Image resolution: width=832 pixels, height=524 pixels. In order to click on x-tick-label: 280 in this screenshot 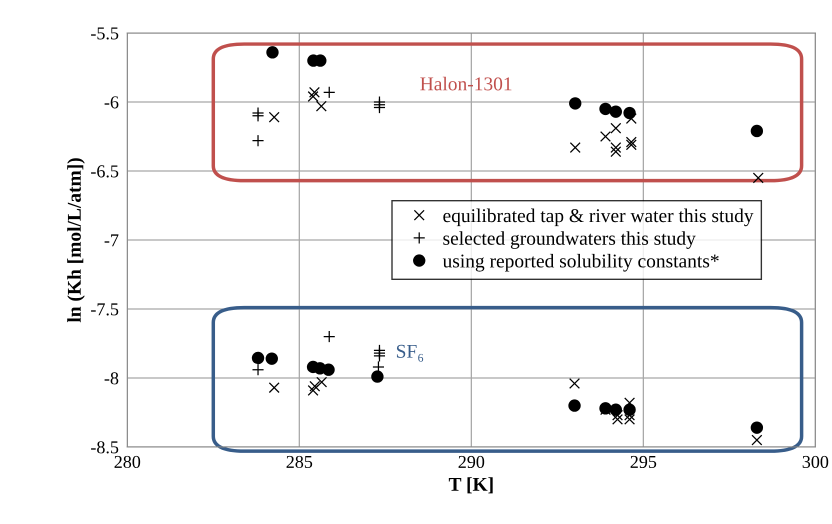, I will do `click(127, 462)`.